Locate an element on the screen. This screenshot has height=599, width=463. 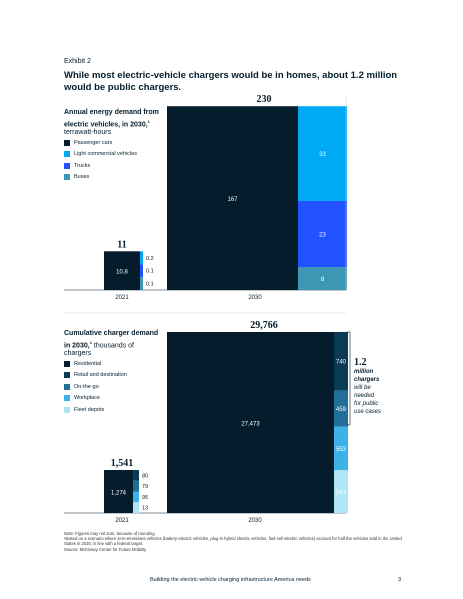
chart1-legend-label: Passenger cars is located at coordinates (93, 142).